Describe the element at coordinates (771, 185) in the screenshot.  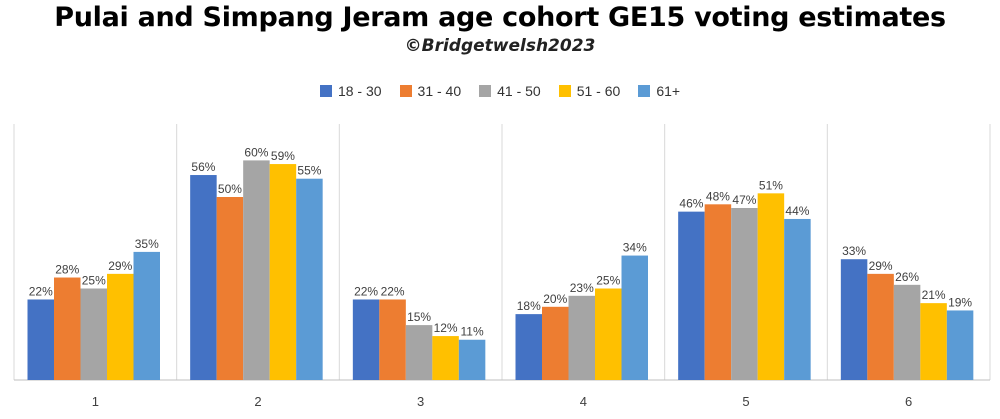
I see `data-label: 51%` at that location.